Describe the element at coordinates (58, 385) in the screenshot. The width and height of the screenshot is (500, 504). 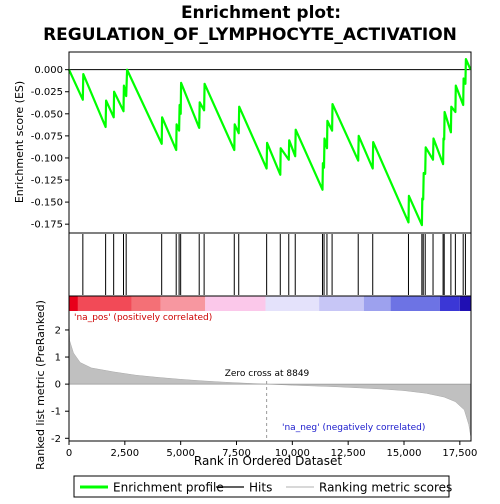
I see `metric-ytick-label-3: 0` at that location.